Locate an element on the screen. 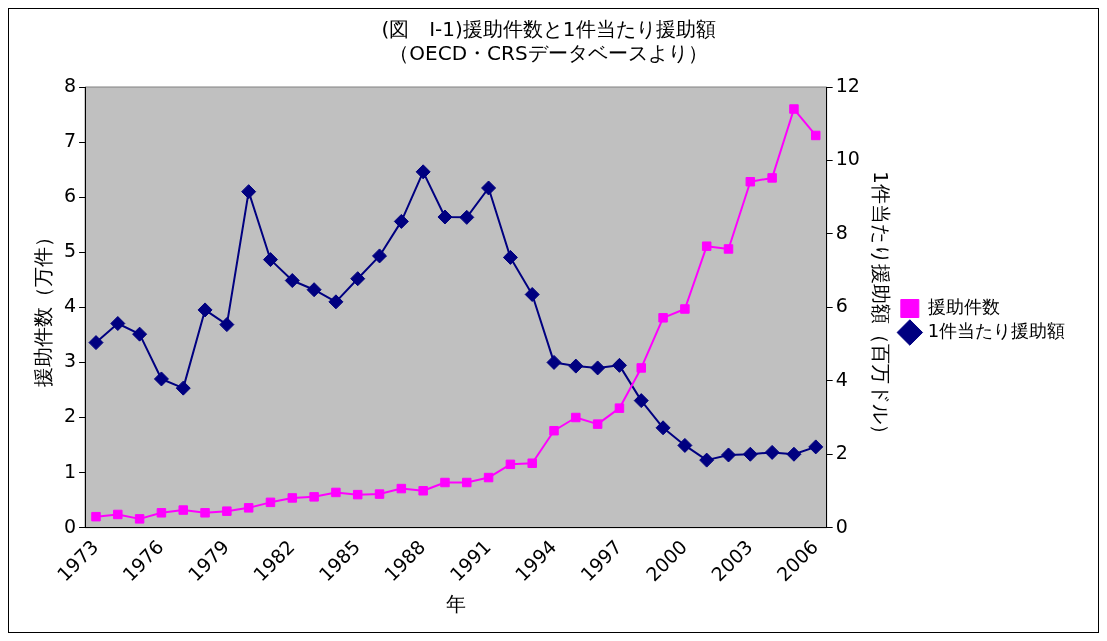 The height and width of the screenshot is (641, 1107). x-axis-title: 年 is located at coordinates (455, 604).